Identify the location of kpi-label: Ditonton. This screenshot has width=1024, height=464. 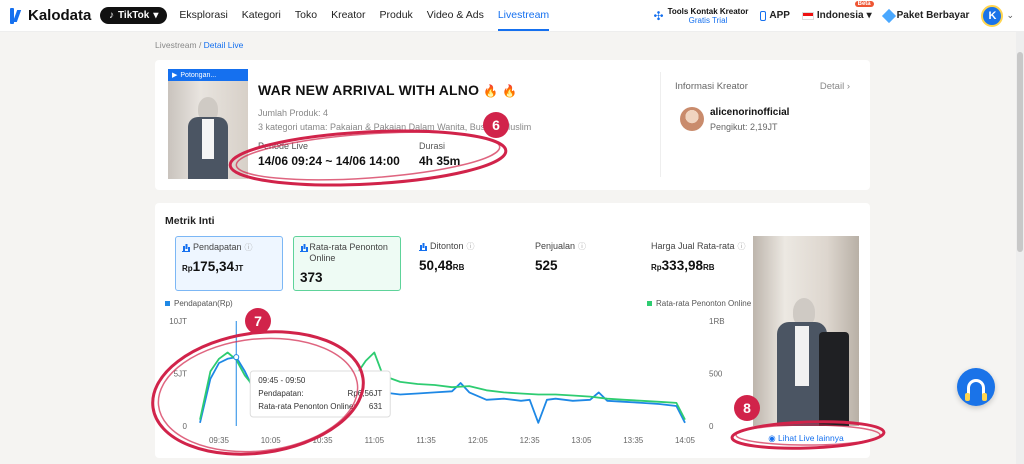
(447, 246).